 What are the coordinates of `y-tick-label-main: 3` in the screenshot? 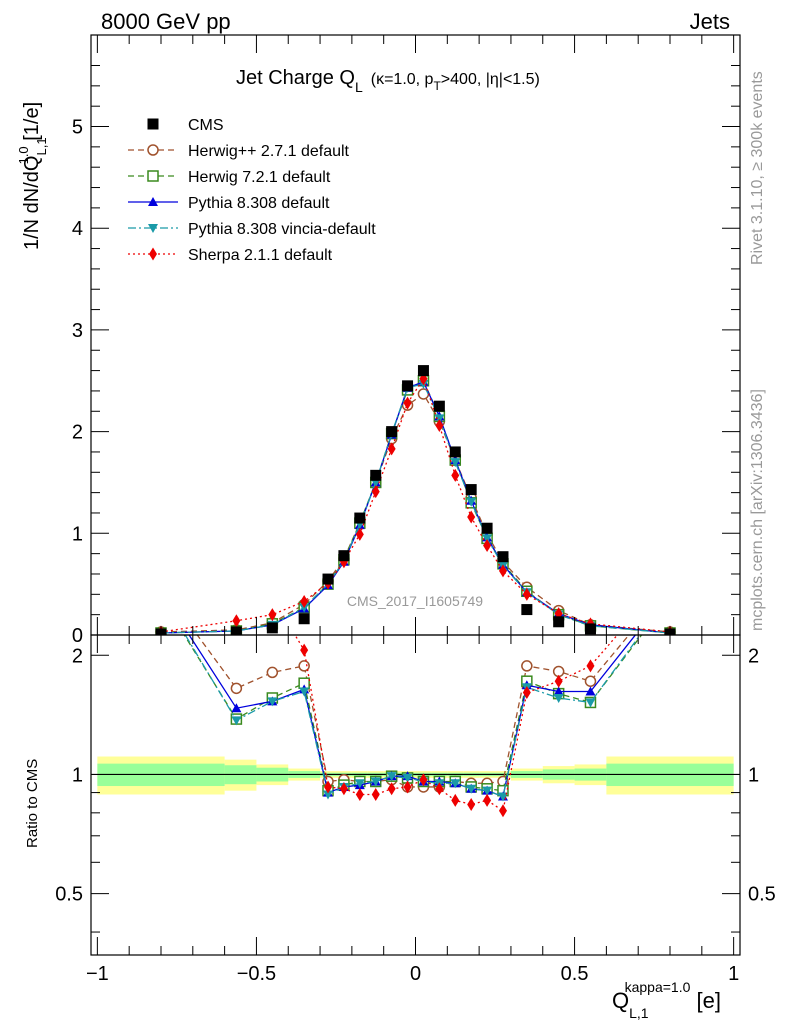 It's located at (77, 331).